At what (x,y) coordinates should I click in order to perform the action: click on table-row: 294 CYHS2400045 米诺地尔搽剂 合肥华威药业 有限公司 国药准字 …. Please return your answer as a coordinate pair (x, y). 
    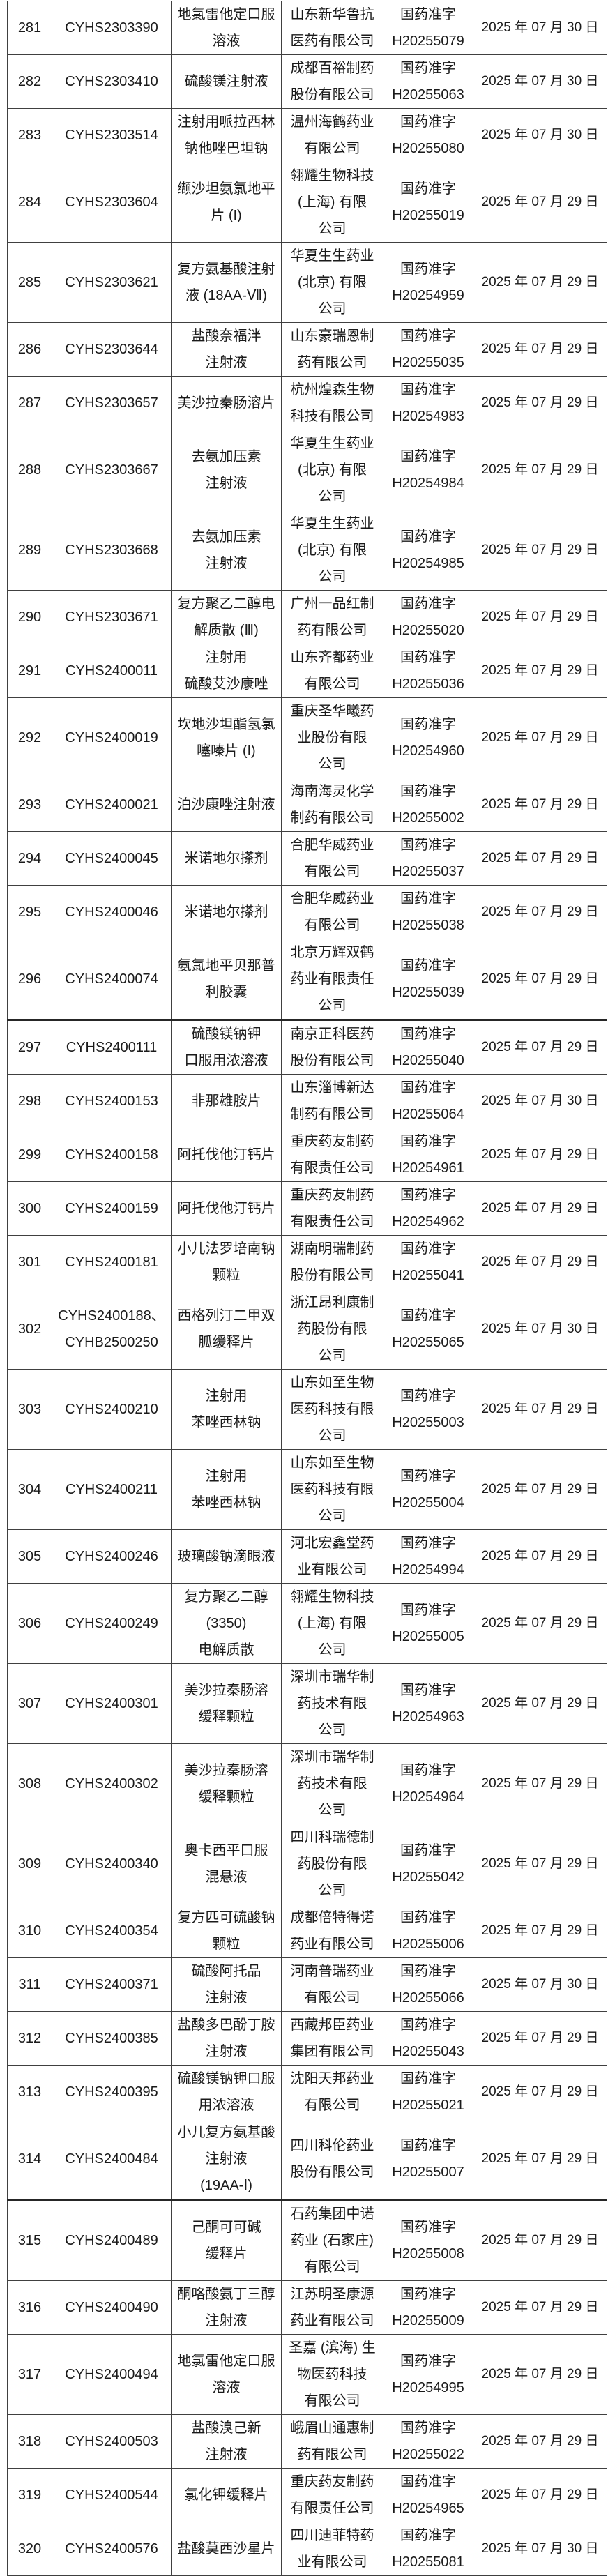
    Looking at the image, I should click on (307, 858).